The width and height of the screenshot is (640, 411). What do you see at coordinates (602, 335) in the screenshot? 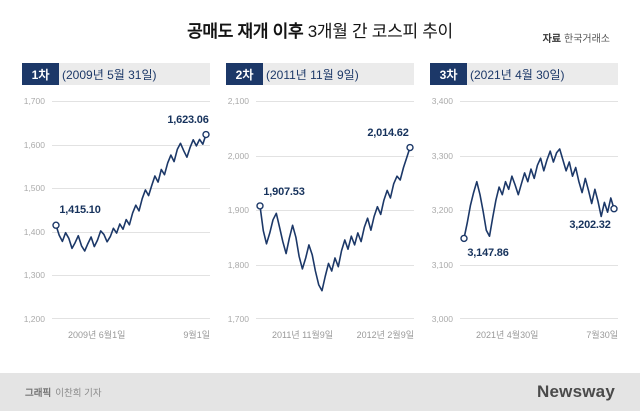
I see `x-tick-end: 7월30일` at bounding box center [602, 335].